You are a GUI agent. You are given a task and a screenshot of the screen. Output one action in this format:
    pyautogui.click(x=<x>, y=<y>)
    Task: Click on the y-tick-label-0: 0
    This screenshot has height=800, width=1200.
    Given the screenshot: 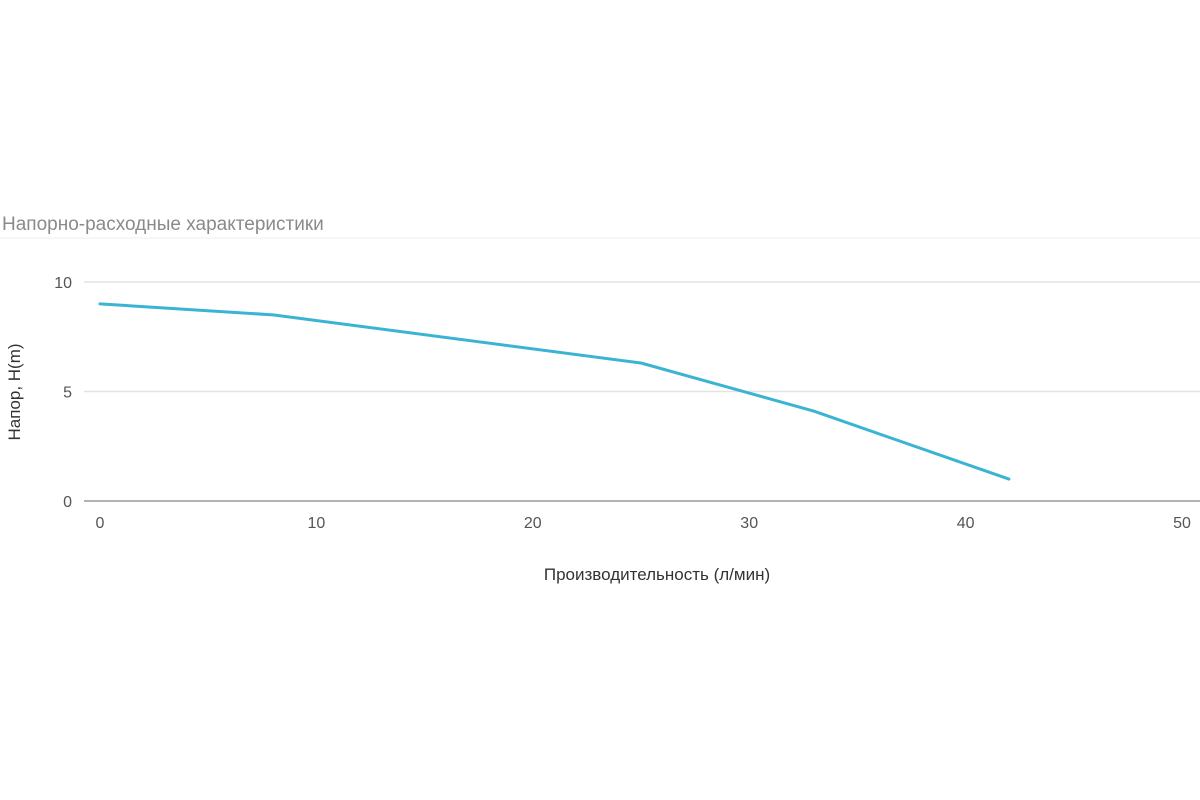 What is the action you would take?
    pyautogui.click(x=67, y=502)
    